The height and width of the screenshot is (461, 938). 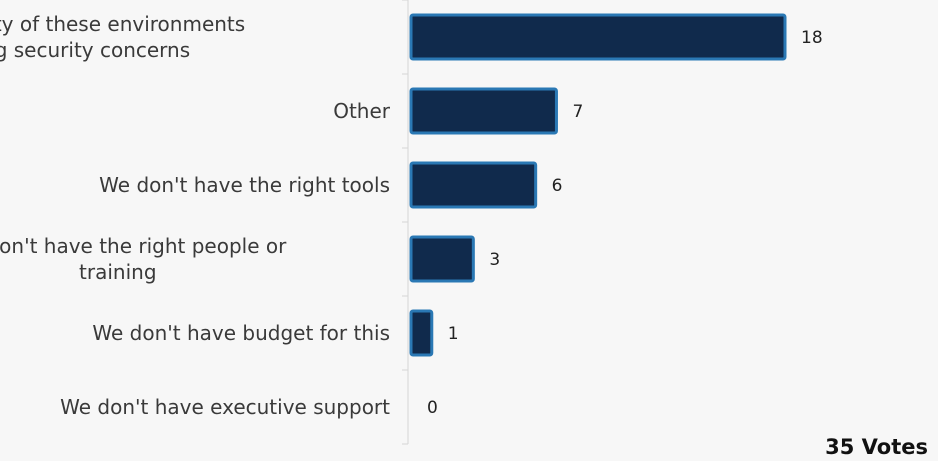 I want to click on category-label-line: We don't have the right people or, so click(x=143, y=246).